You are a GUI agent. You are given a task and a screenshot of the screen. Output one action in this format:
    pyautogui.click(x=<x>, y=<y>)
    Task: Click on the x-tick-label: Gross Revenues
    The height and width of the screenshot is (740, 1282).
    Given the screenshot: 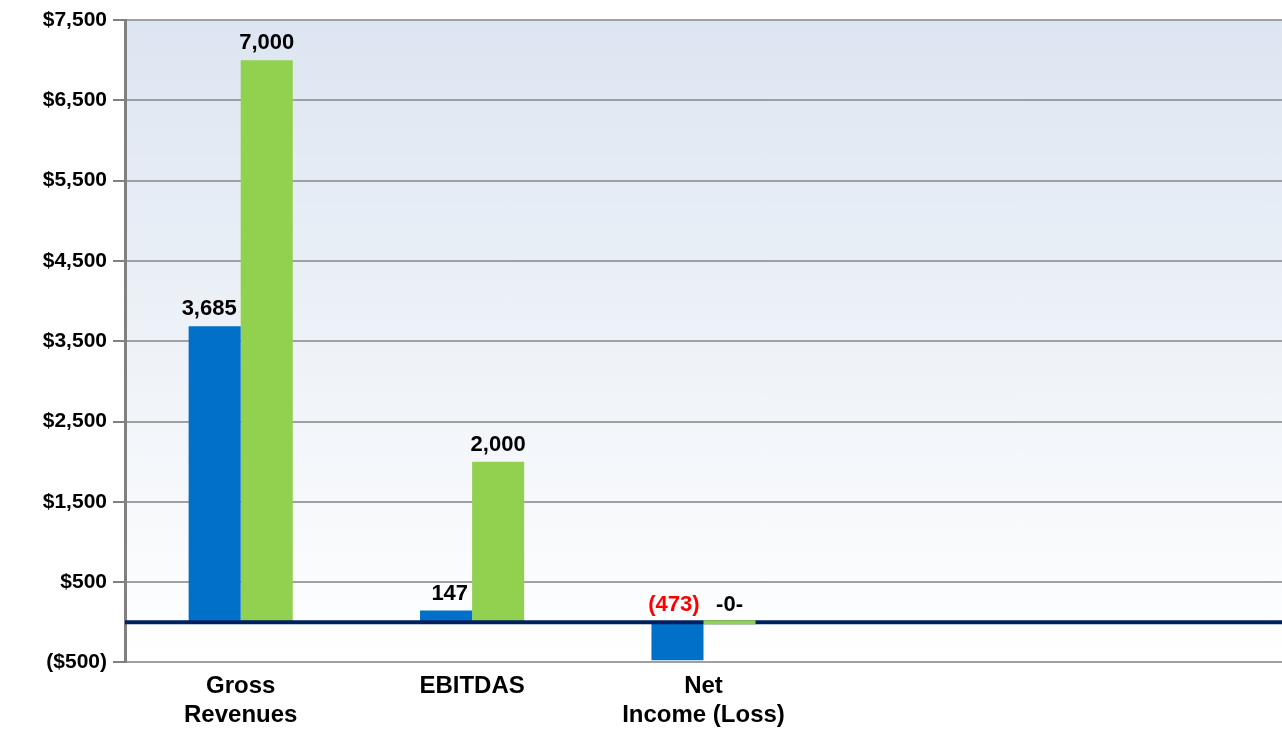 What is the action you would take?
    pyautogui.click(x=241, y=699)
    